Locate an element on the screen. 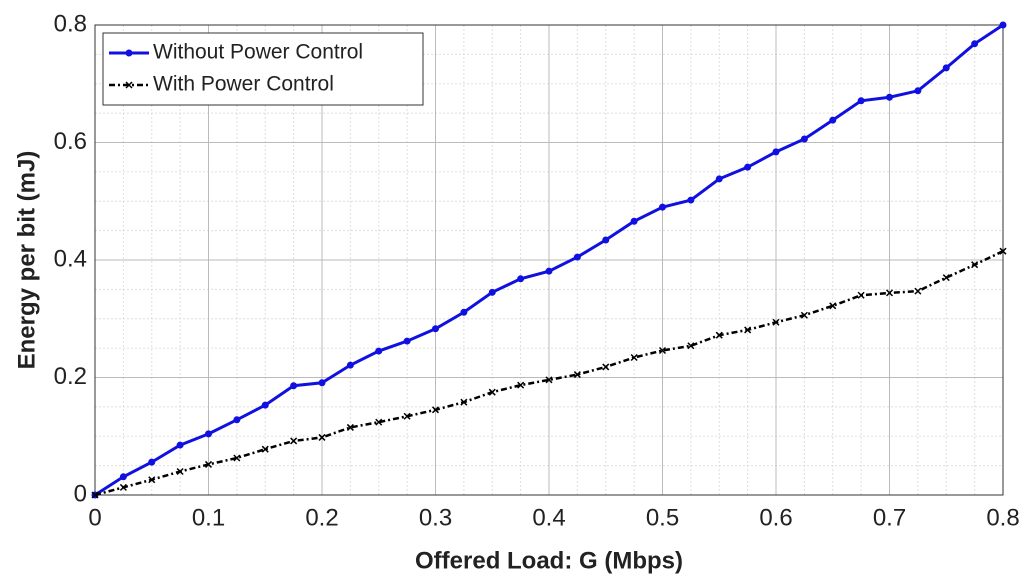 The image size is (1024, 582). legend: Without Power Control With Power Control is located at coordinates (263, 69).